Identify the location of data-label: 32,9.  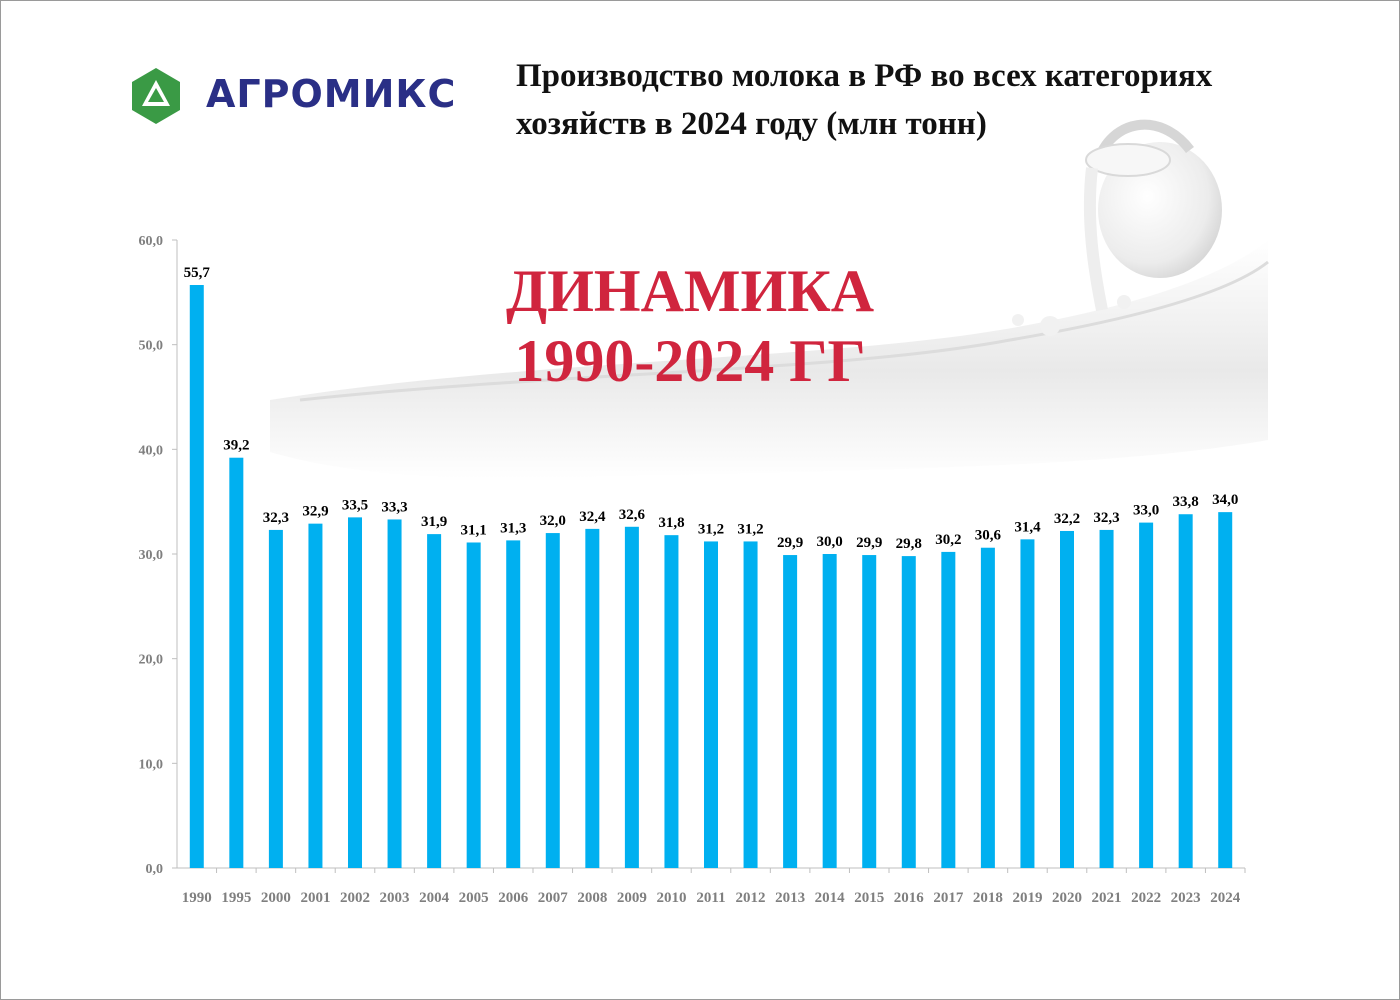
(315, 512).